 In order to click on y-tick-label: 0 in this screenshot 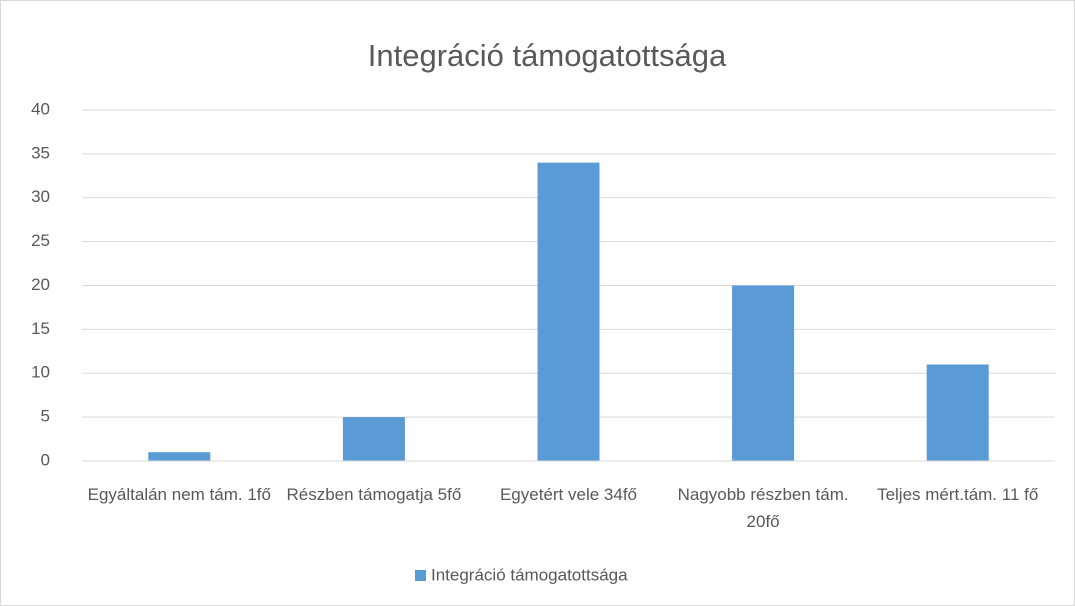, I will do `click(45, 459)`.